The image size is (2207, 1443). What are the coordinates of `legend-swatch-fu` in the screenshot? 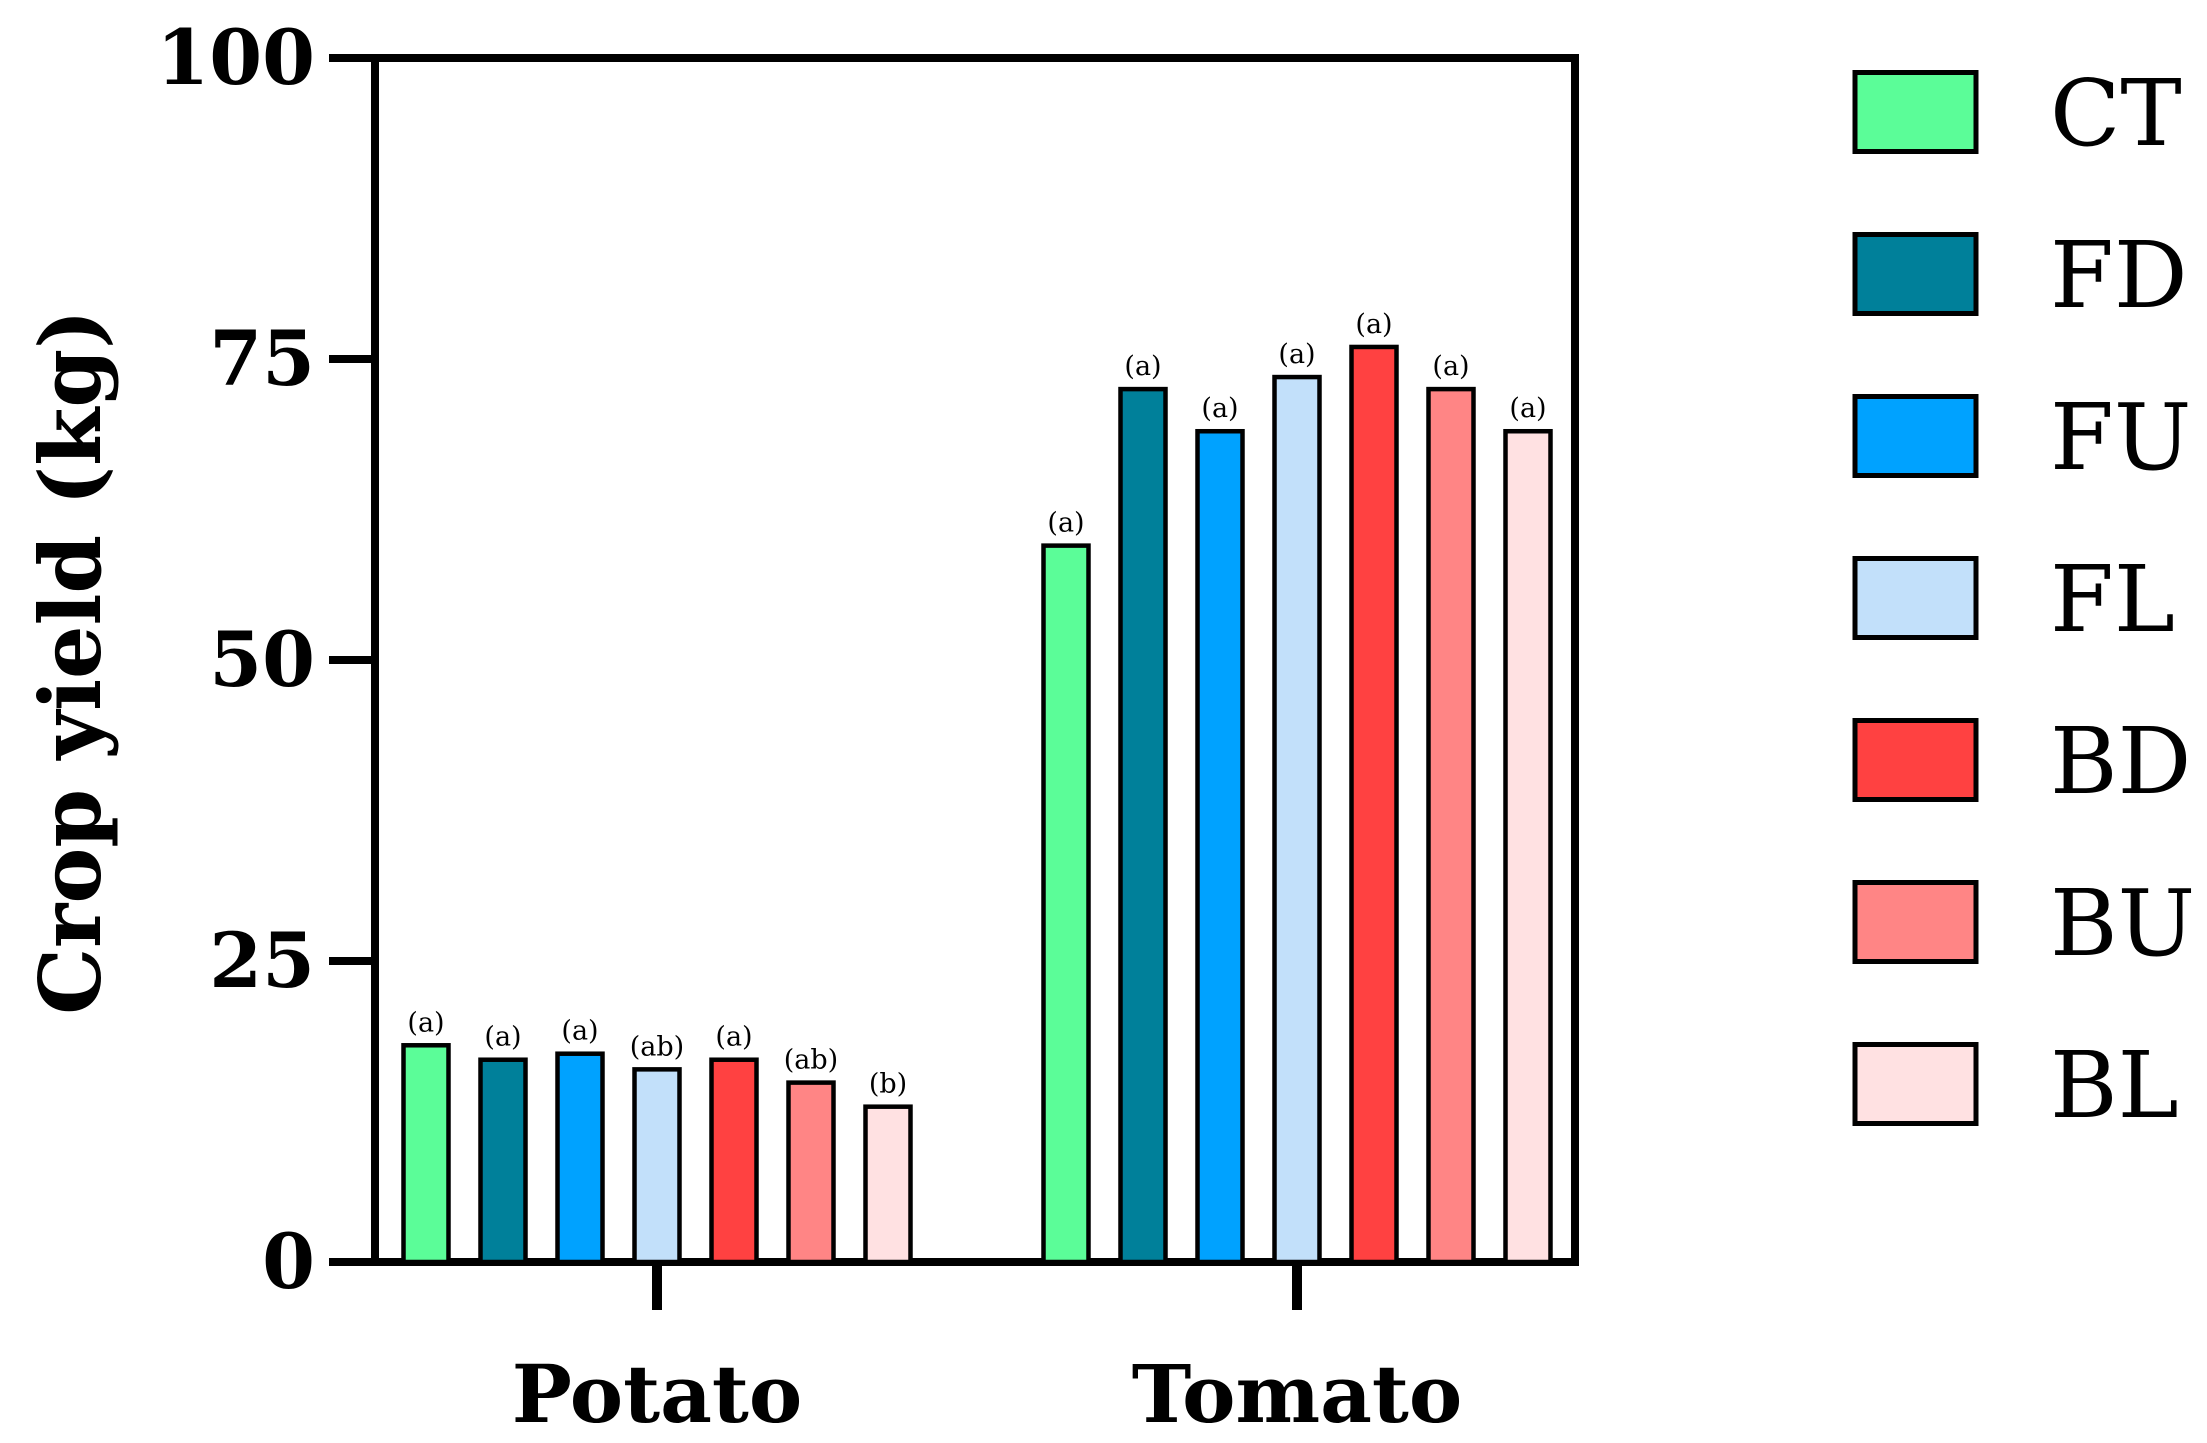 It's located at (1915, 436).